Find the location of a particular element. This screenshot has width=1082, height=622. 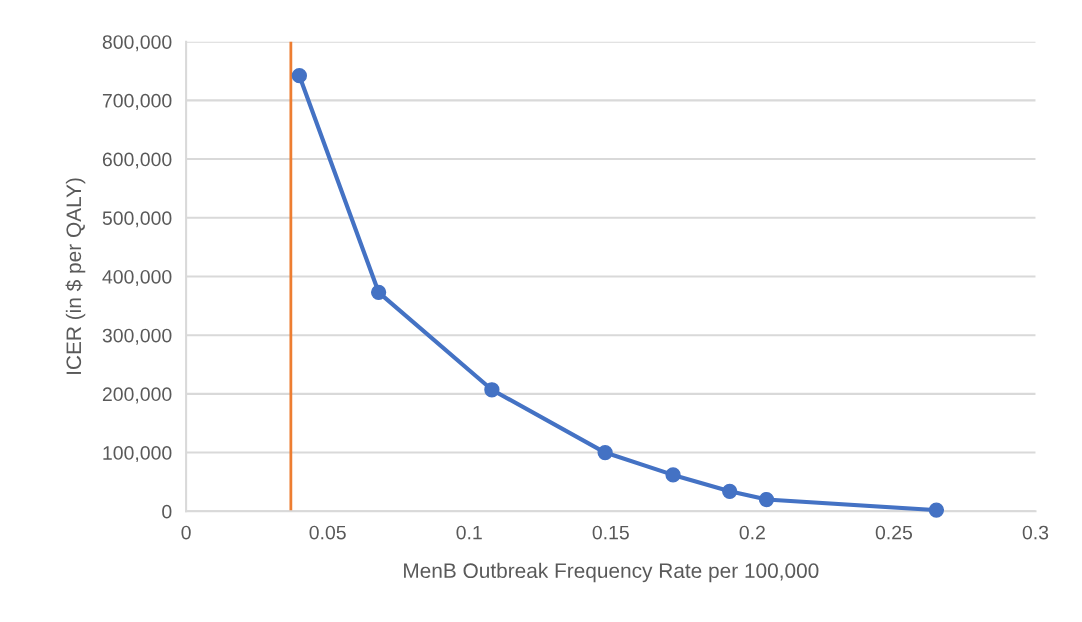

y-tick-label: 800,000 is located at coordinates (137, 43).